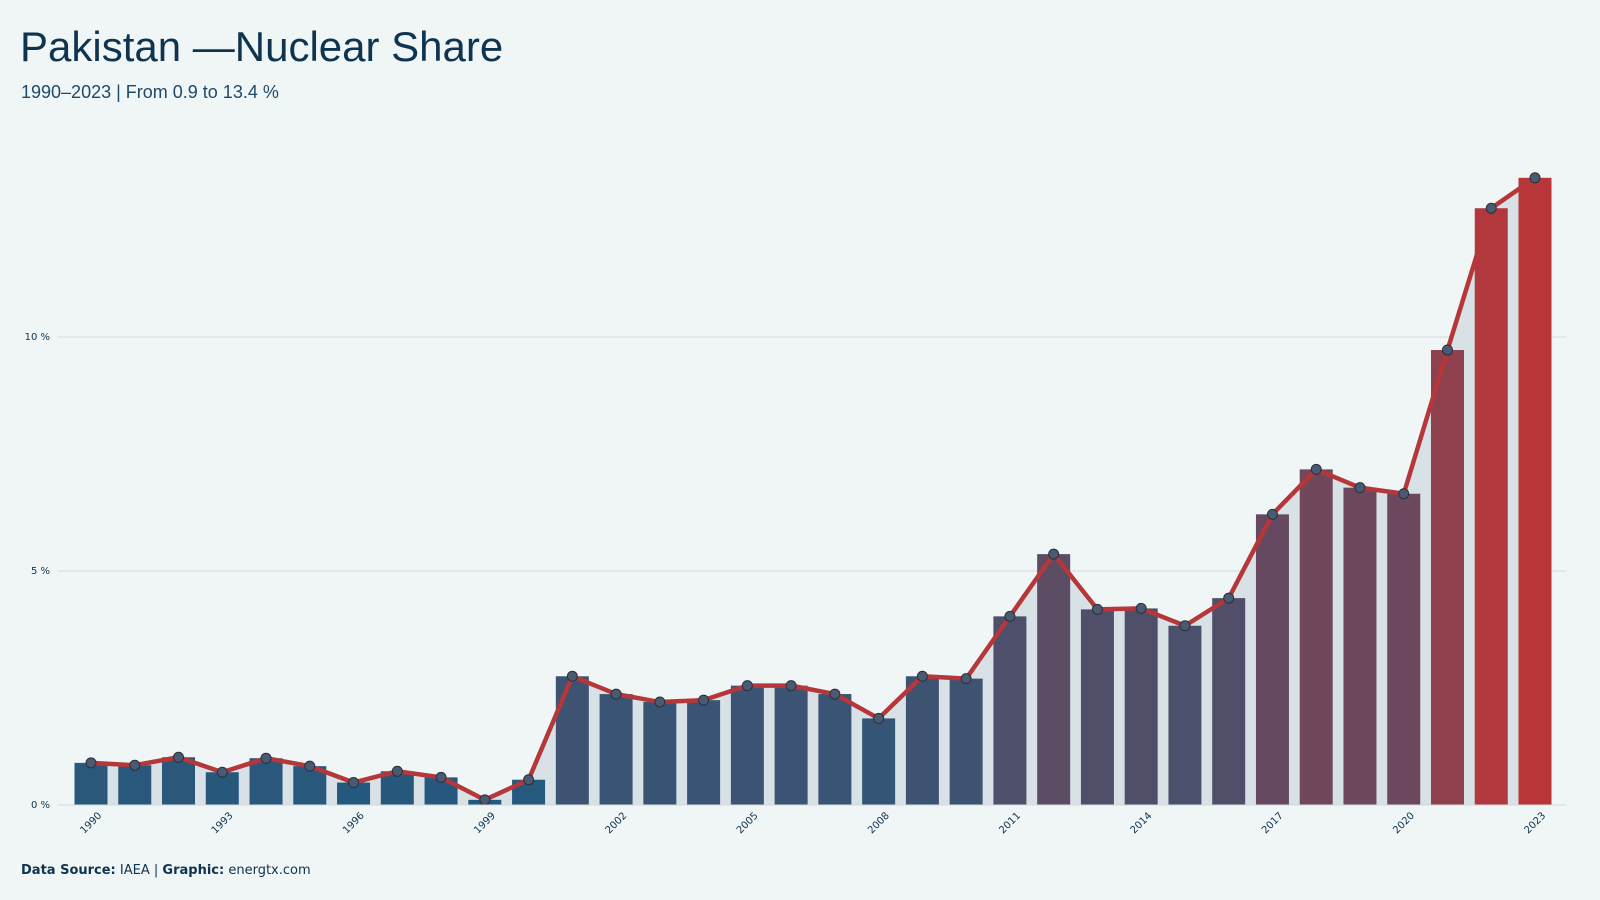  I want to click on x-tick-label: 1999, so click(485, 823).